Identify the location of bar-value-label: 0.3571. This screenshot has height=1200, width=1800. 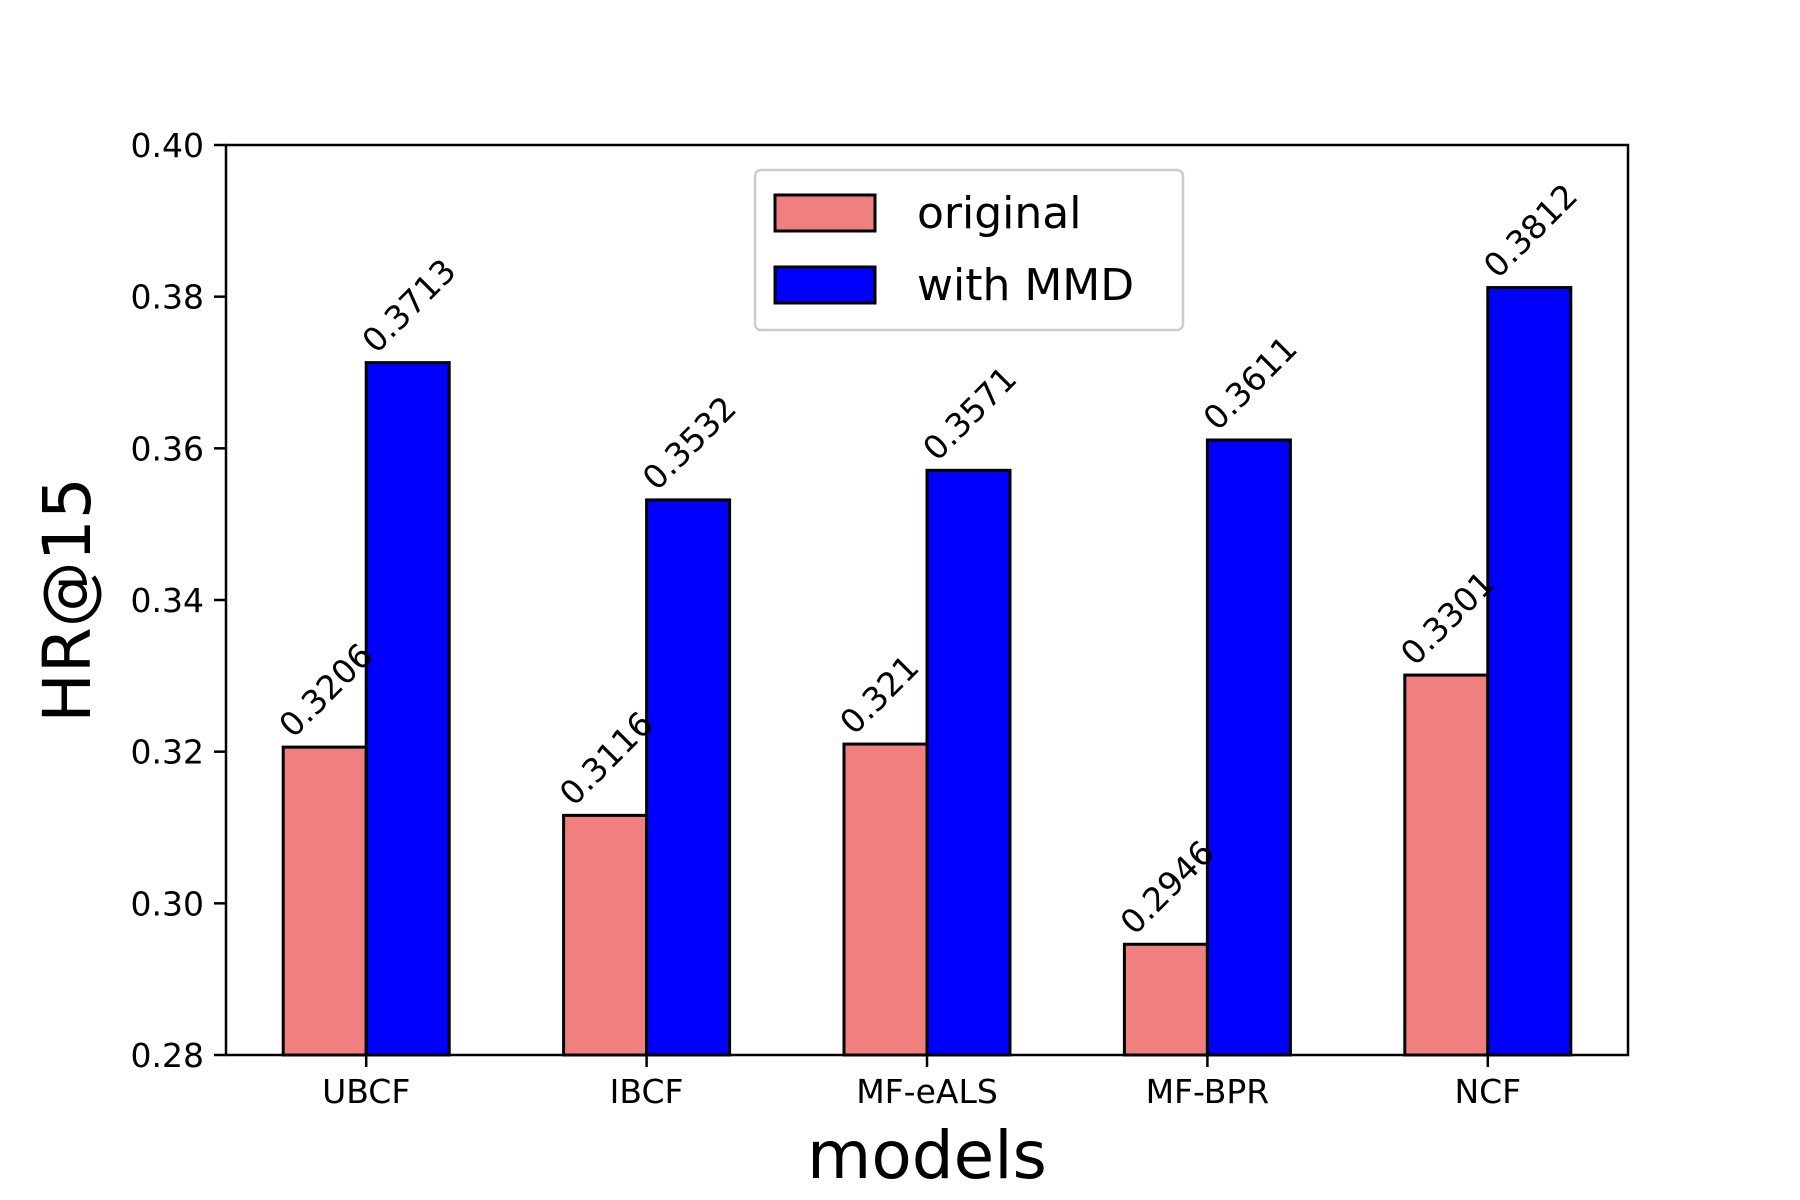
(969, 413).